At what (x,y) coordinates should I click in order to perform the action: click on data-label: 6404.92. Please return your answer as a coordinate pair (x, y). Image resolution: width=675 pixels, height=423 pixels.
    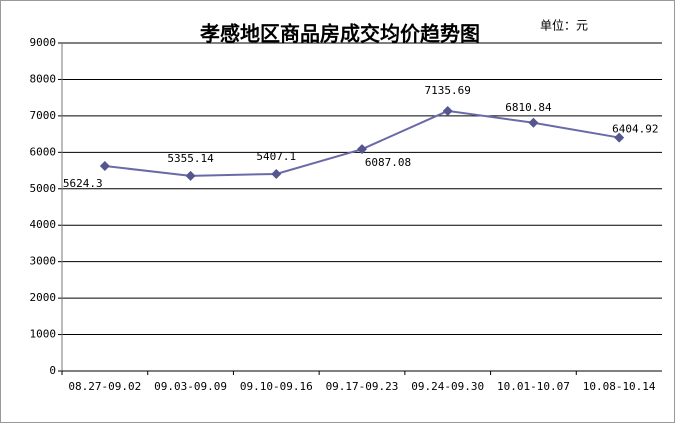
    Looking at the image, I should click on (635, 129).